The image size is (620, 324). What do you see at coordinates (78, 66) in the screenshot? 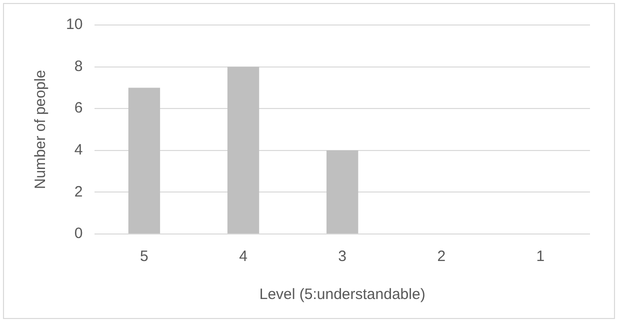
I see `y-tick-label: 8` at bounding box center [78, 66].